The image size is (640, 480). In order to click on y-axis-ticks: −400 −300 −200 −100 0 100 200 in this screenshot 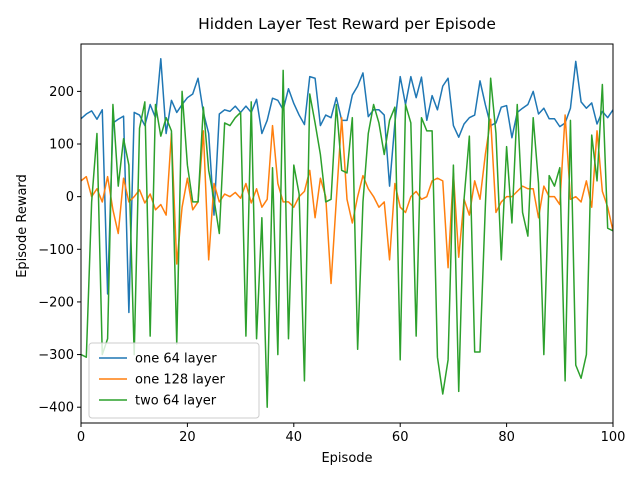, I will do `click(59, 250)`.